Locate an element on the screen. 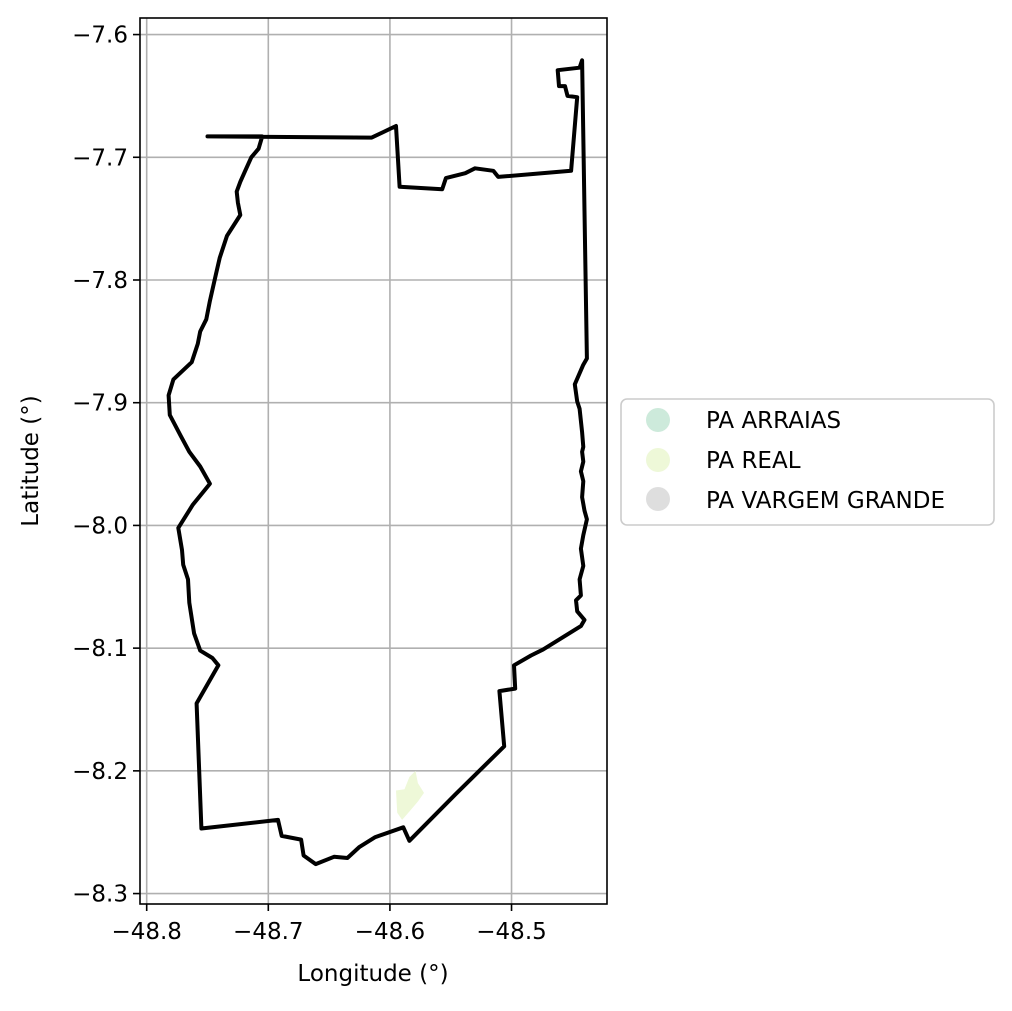  legend-frame is located at coordinates (807, 462).